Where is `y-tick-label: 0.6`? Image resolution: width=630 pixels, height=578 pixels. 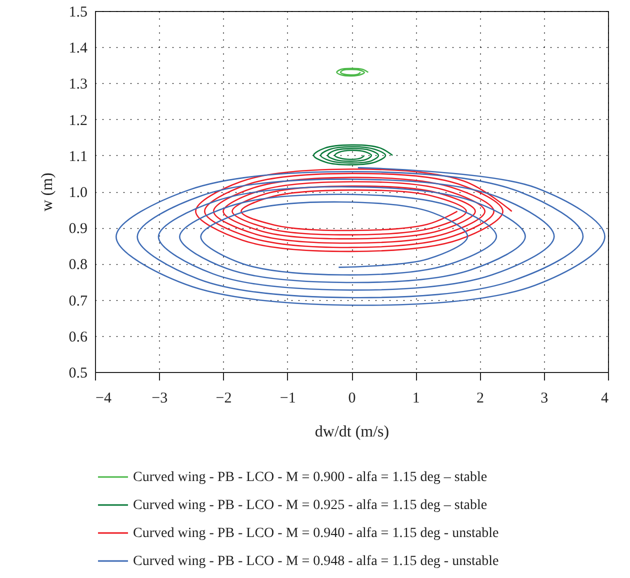
y-tick-label: 0.6 is located at coordinates (78, 337).